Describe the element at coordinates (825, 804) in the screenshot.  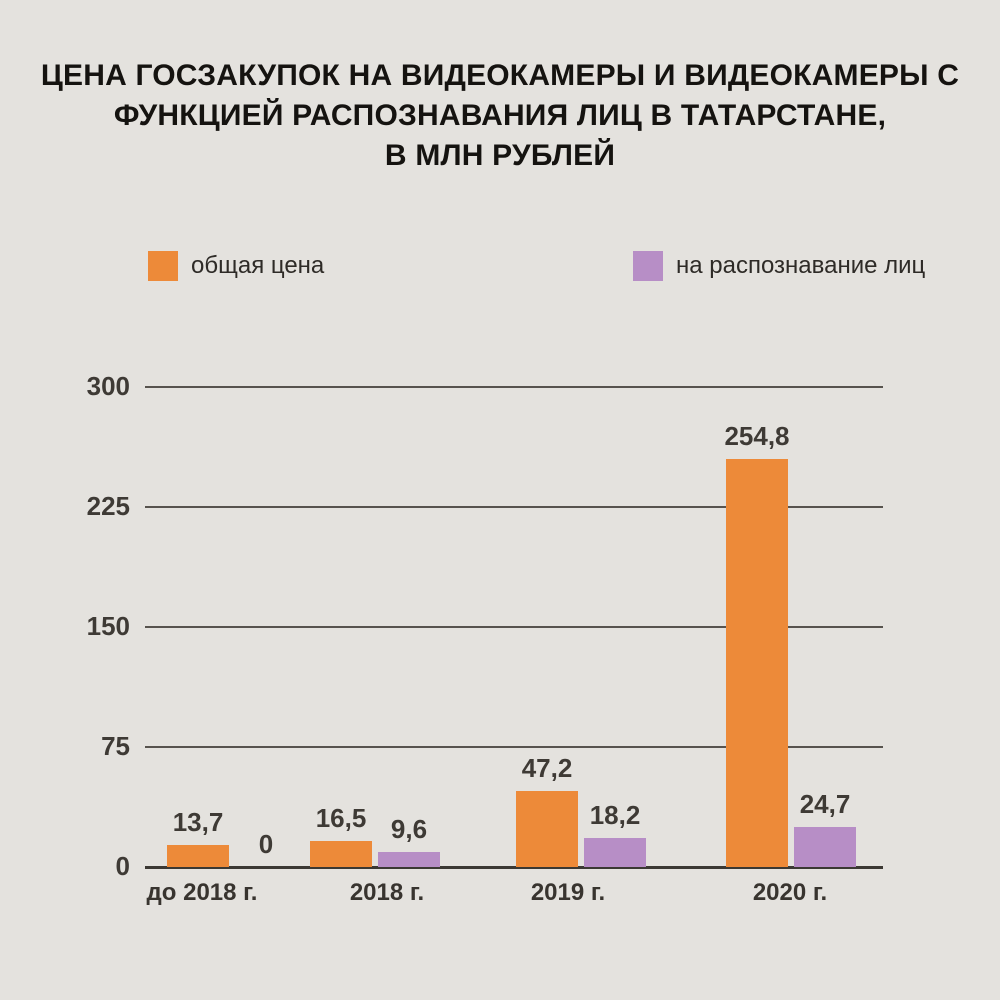
I see `value-label-recognition-4: 24,7` at that location.